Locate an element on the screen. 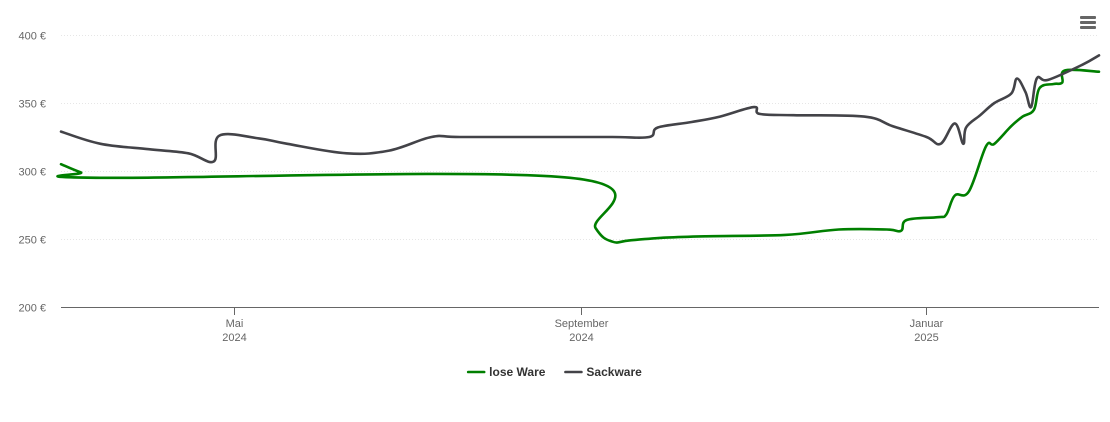 This screenshot has height=422, width=1110. x-tick-label-month: Januar is located at coordinates (927, 324).